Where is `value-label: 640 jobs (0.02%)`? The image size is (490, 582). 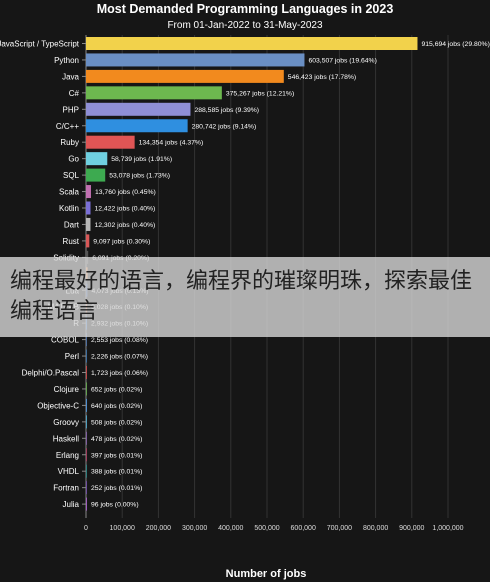 value-label: 640 jobs (0.02%) is located at coordinates (116, 406).